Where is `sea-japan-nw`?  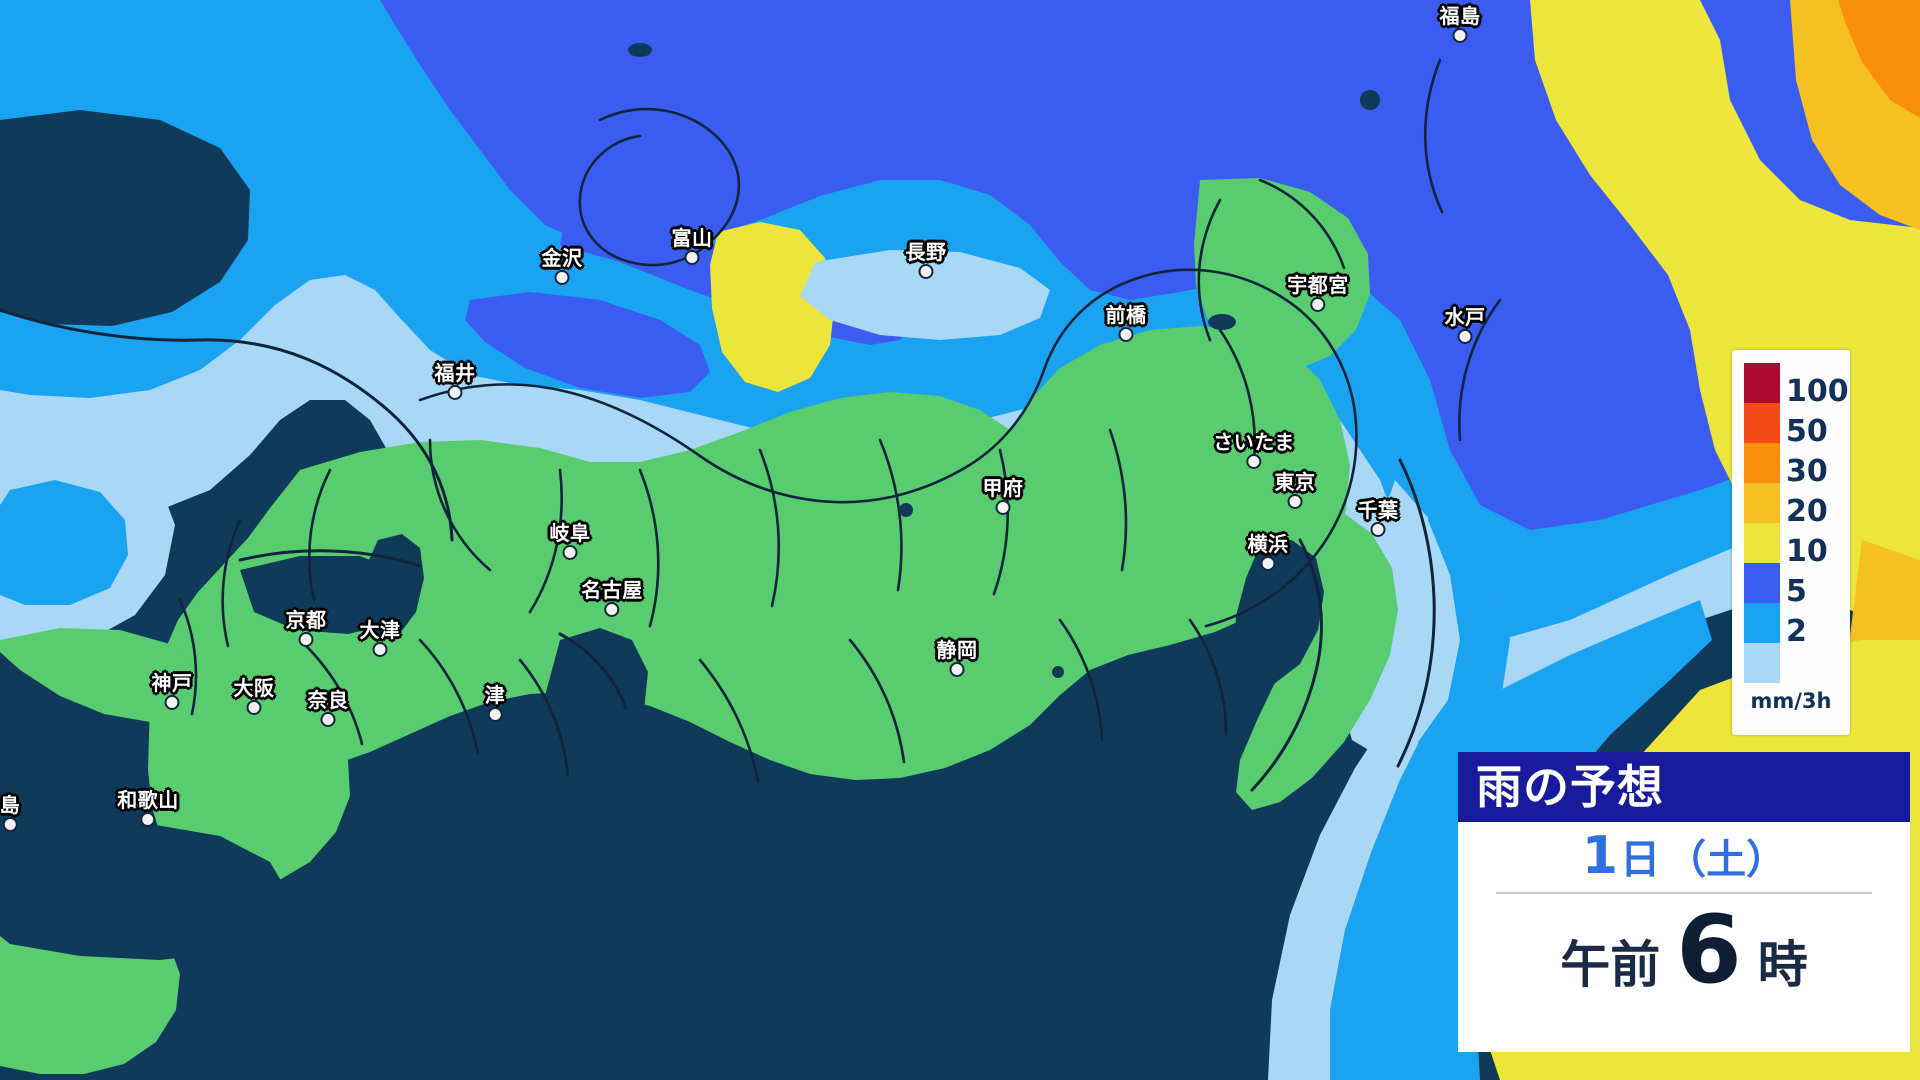 sea-japan-nw is located at coordinates (125, 218).